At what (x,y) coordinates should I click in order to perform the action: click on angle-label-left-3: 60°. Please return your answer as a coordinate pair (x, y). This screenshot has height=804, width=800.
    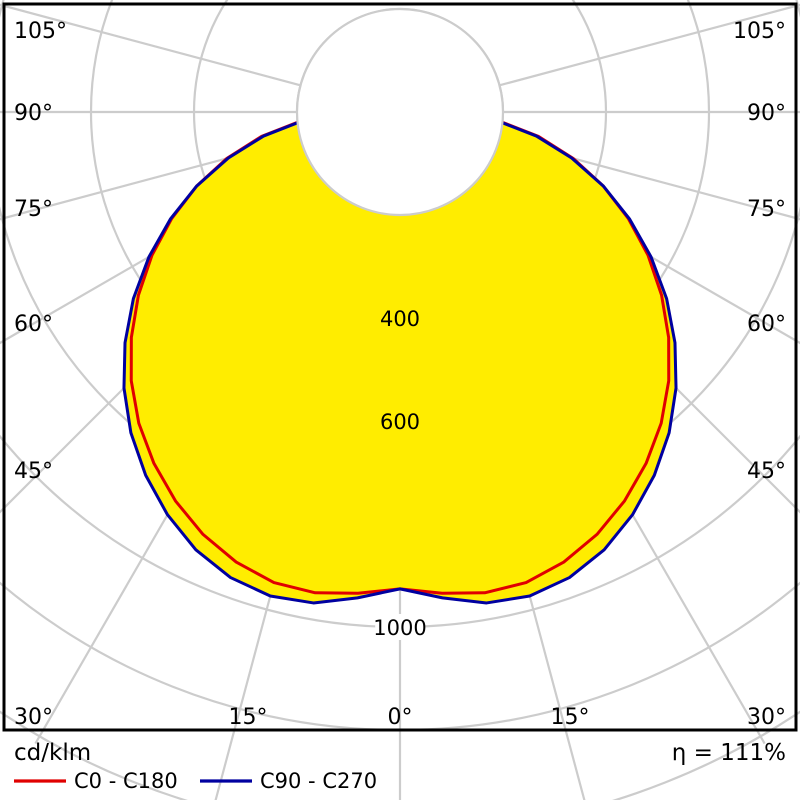
    Looking at the image, I should click on (33, 324).